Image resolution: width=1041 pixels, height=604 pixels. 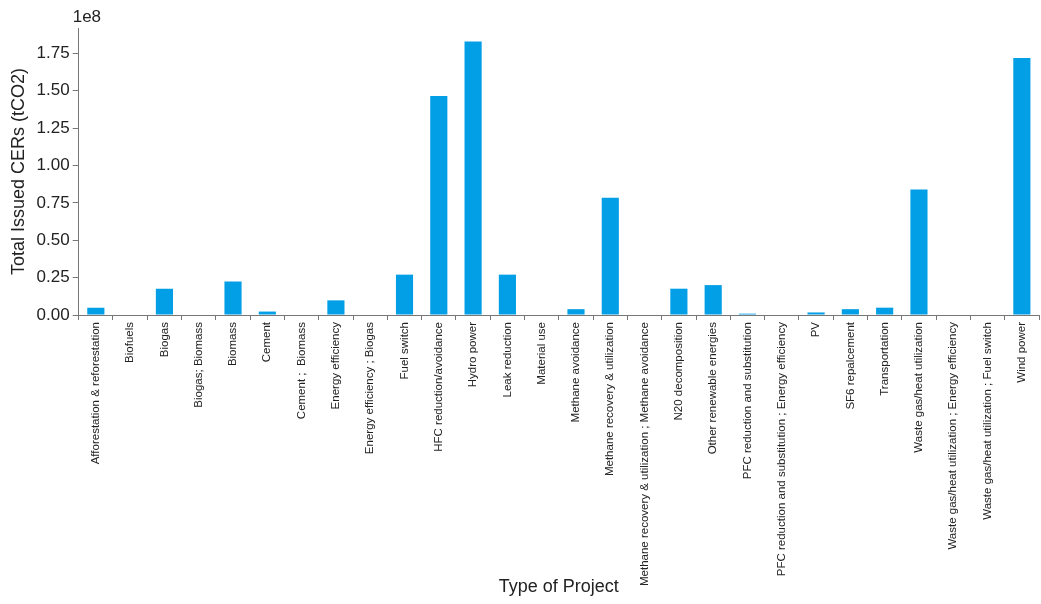 What do you see at coordinates (87, 17) in the screenshot?
I see `text: 1e8` at bounding box center [87, 17].